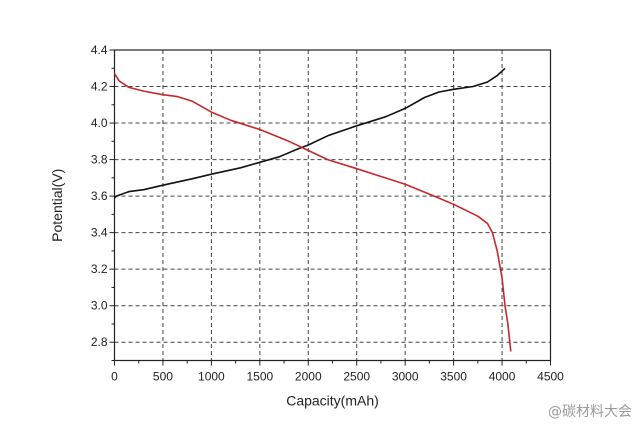  I want to click on y-axis-label: Potential(V), so click(57, 205).